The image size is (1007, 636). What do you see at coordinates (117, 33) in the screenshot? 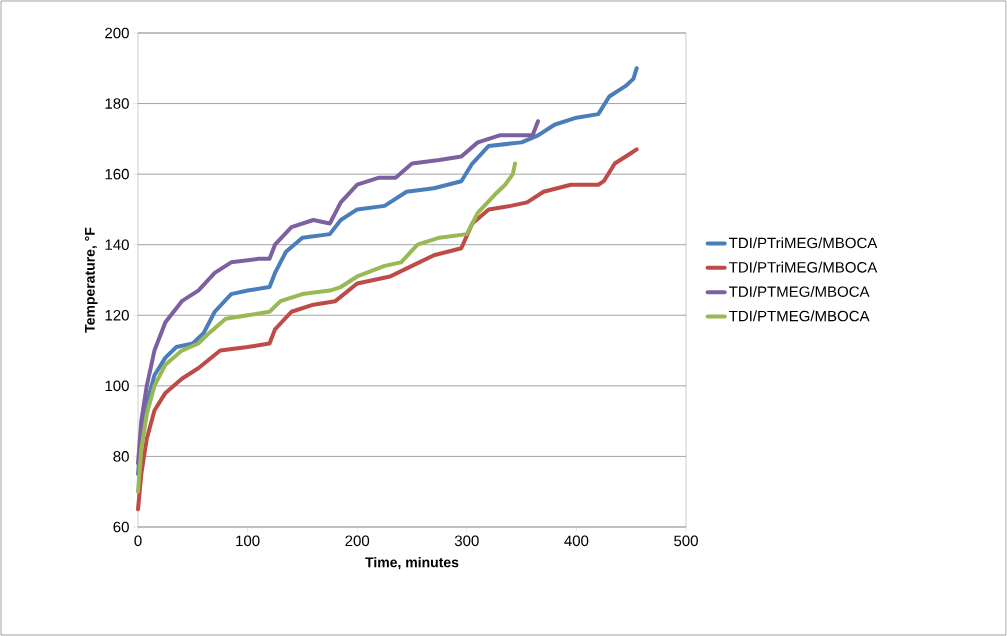
I see `y-tick-label: 200` at bounding box center [117, 33].